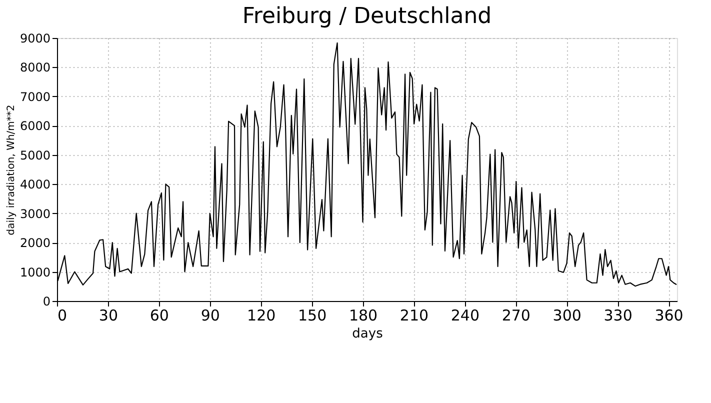 The width and height of the screenshot is (711, 403). What do you see at coordinates (35, 272) in the screenshot?
I see `y-tick-label: 1000` at bounding box center [35, 272].